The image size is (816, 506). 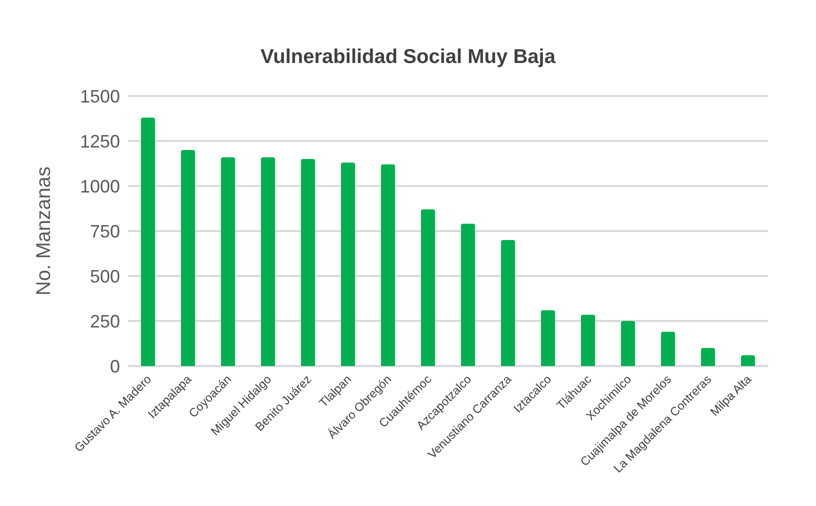 I want to click on chart-title: Vulnerabilidad Social Muy Baja, so click(x=408, y=57).